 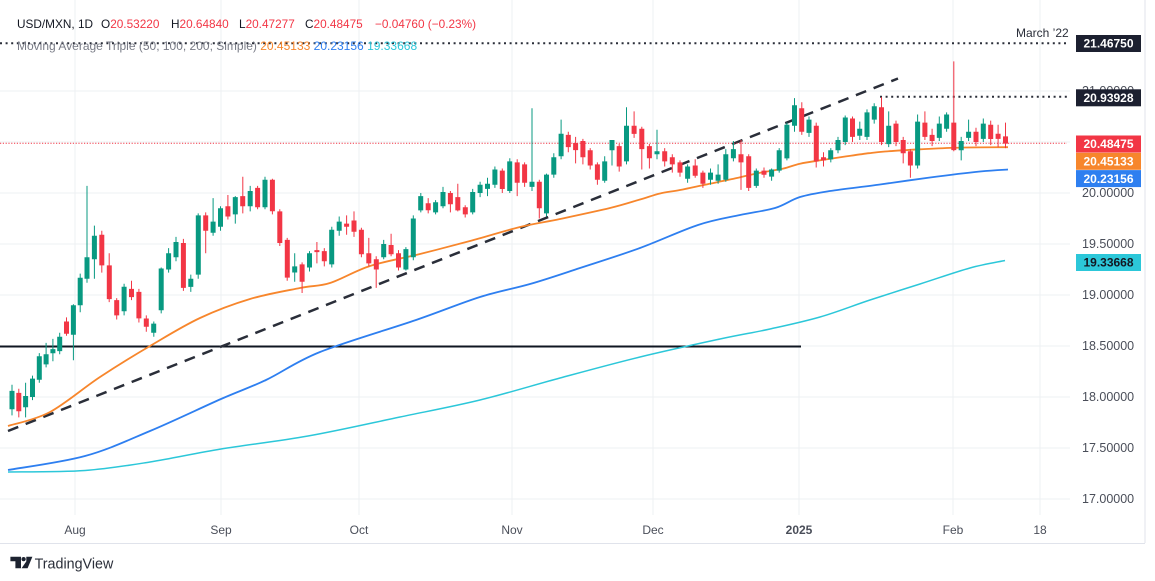 I want to click on svg-text: 20.23156, so click(x=1108, y=179).